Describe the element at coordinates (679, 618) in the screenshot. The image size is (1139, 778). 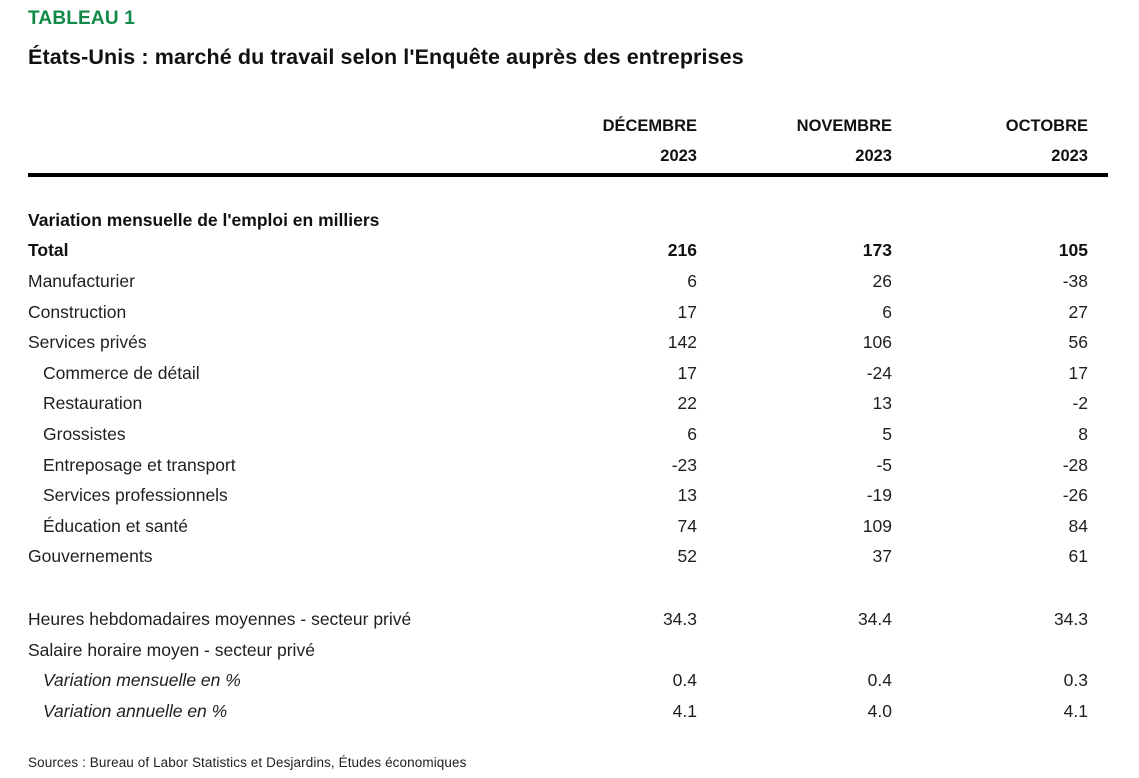
I see `row-value-dec: 34.3` at that location.